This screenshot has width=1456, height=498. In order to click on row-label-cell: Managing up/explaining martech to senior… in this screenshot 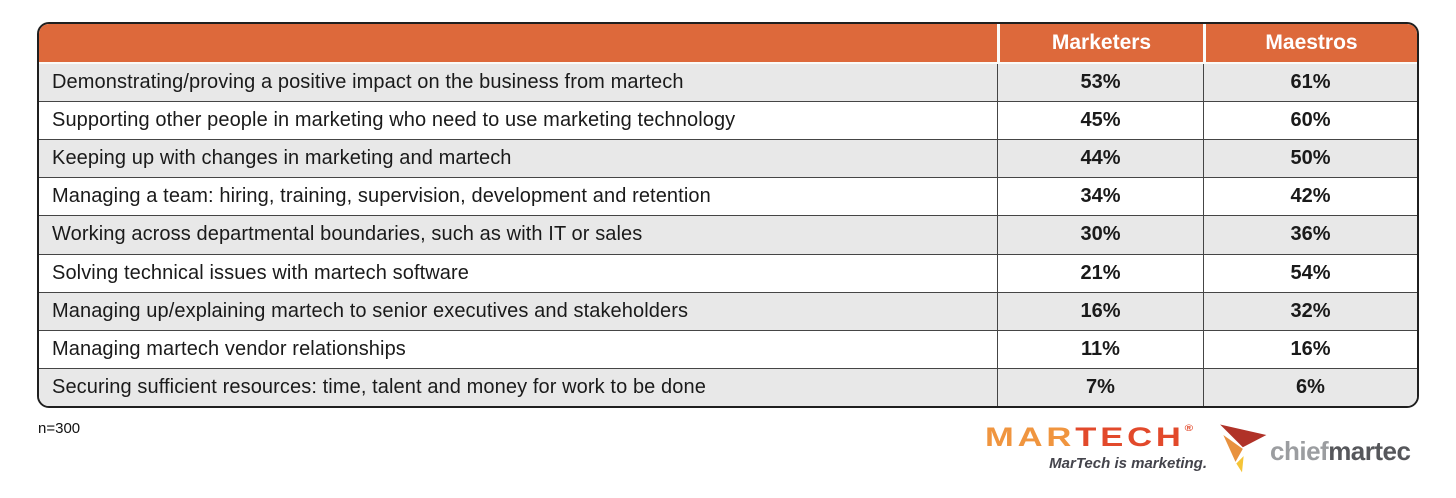, I will do `click(370, 310)`.